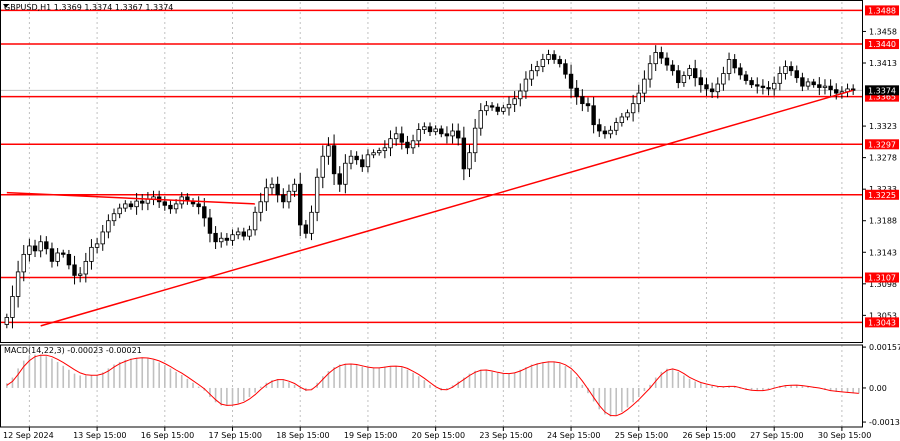  What do you see at coordinates (882, 322) in the screenshot?
I see `level-label: 1.3043` at bounding box center [882, 322].